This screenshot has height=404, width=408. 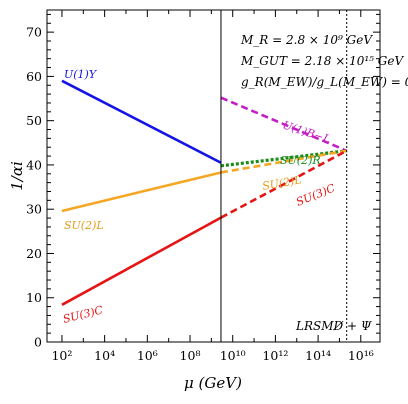 I want to click on label-su2l-right: SU(2)L, so click(x=281, y=183).